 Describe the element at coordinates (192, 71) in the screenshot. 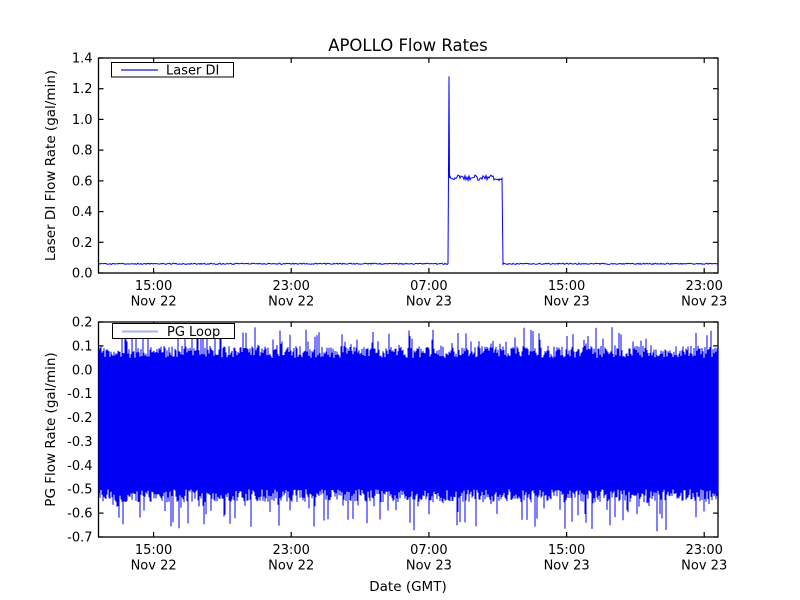

I see `legend-label: Laser DI` at that location.